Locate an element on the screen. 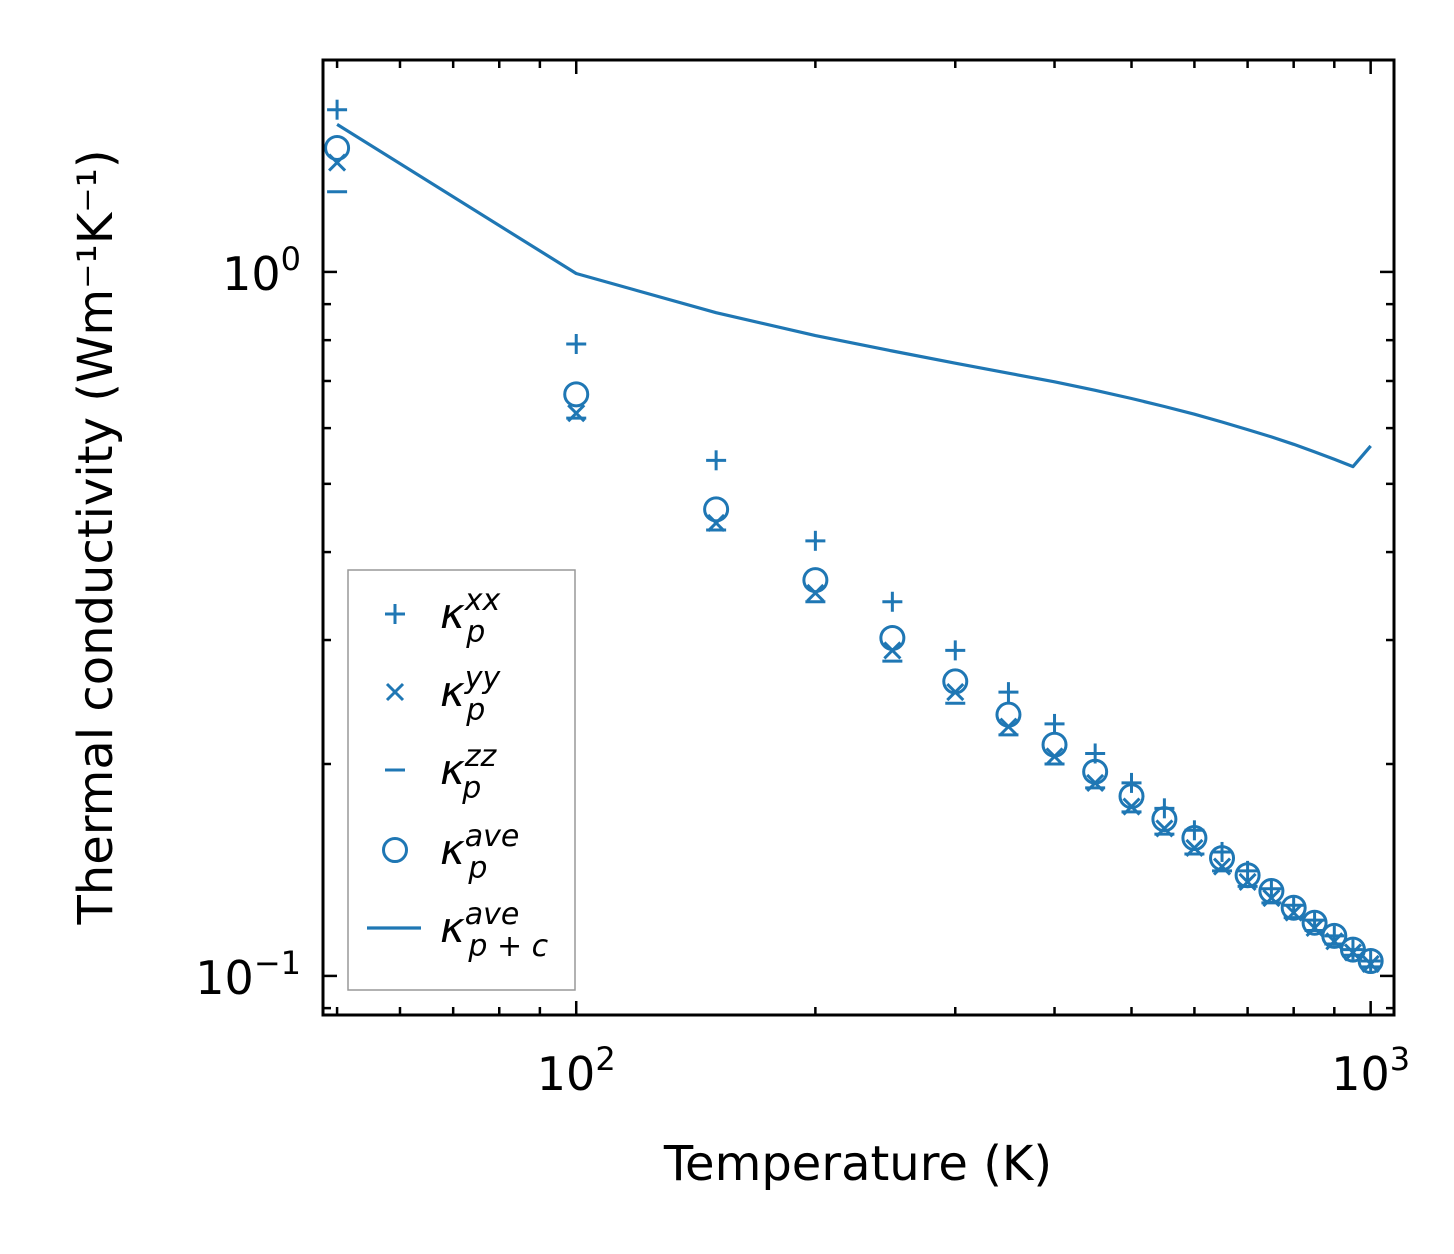 The height and width of the screenshot is (1254, 1454). y-tick-label: 10⁰ is located at coordinates (261, 270).